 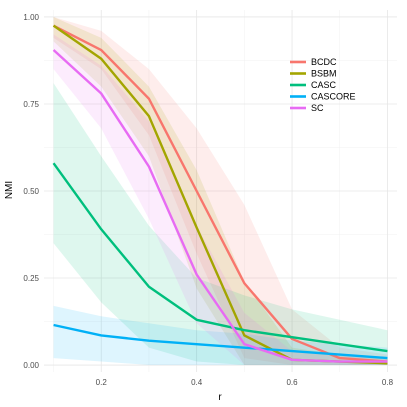 I want to click on y-axis-label: NMI, so click(x=9, y=190).